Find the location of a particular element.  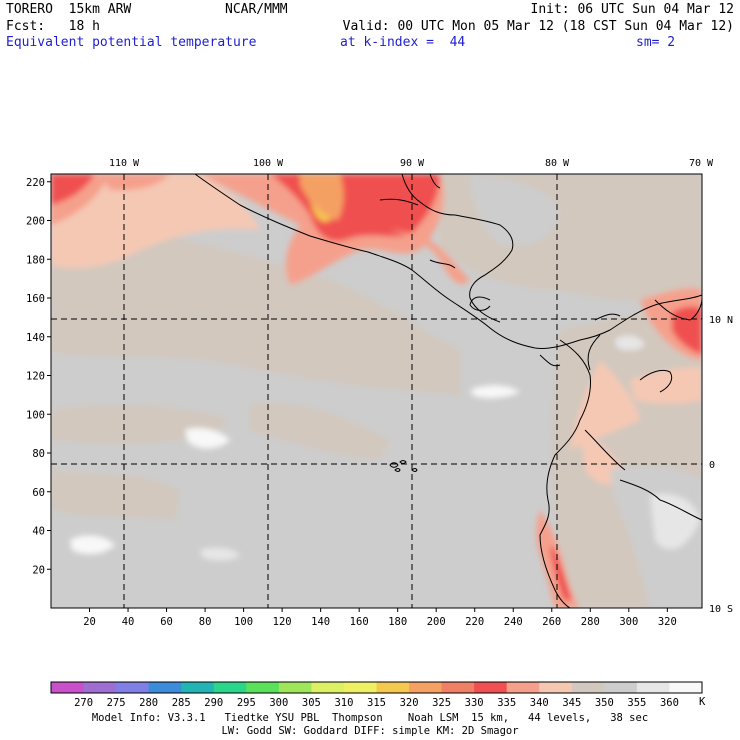

x-tick-label: 220 is located at coordinates (474, 622).